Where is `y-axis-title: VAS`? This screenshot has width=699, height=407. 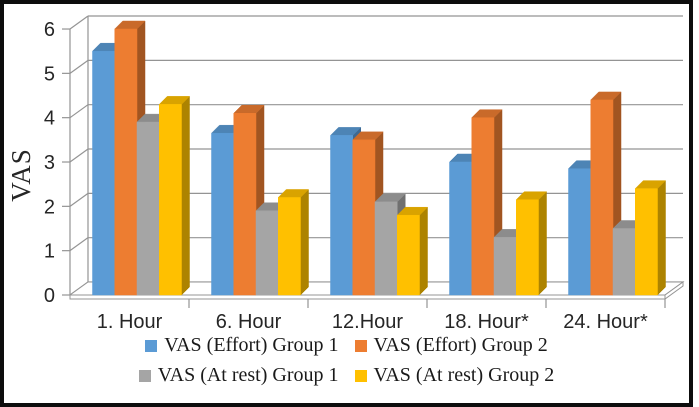 y-axis-title: VAS is located at coordinates (21, 175).